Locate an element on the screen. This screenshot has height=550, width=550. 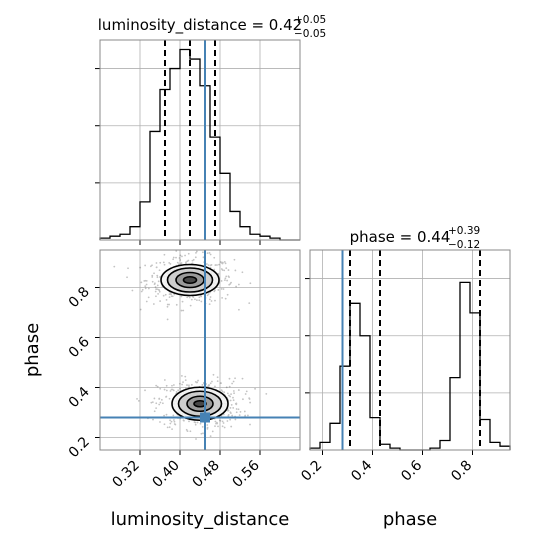
title-luminosity-distance-sup: +0.05 is located at coordinates (310, 20).